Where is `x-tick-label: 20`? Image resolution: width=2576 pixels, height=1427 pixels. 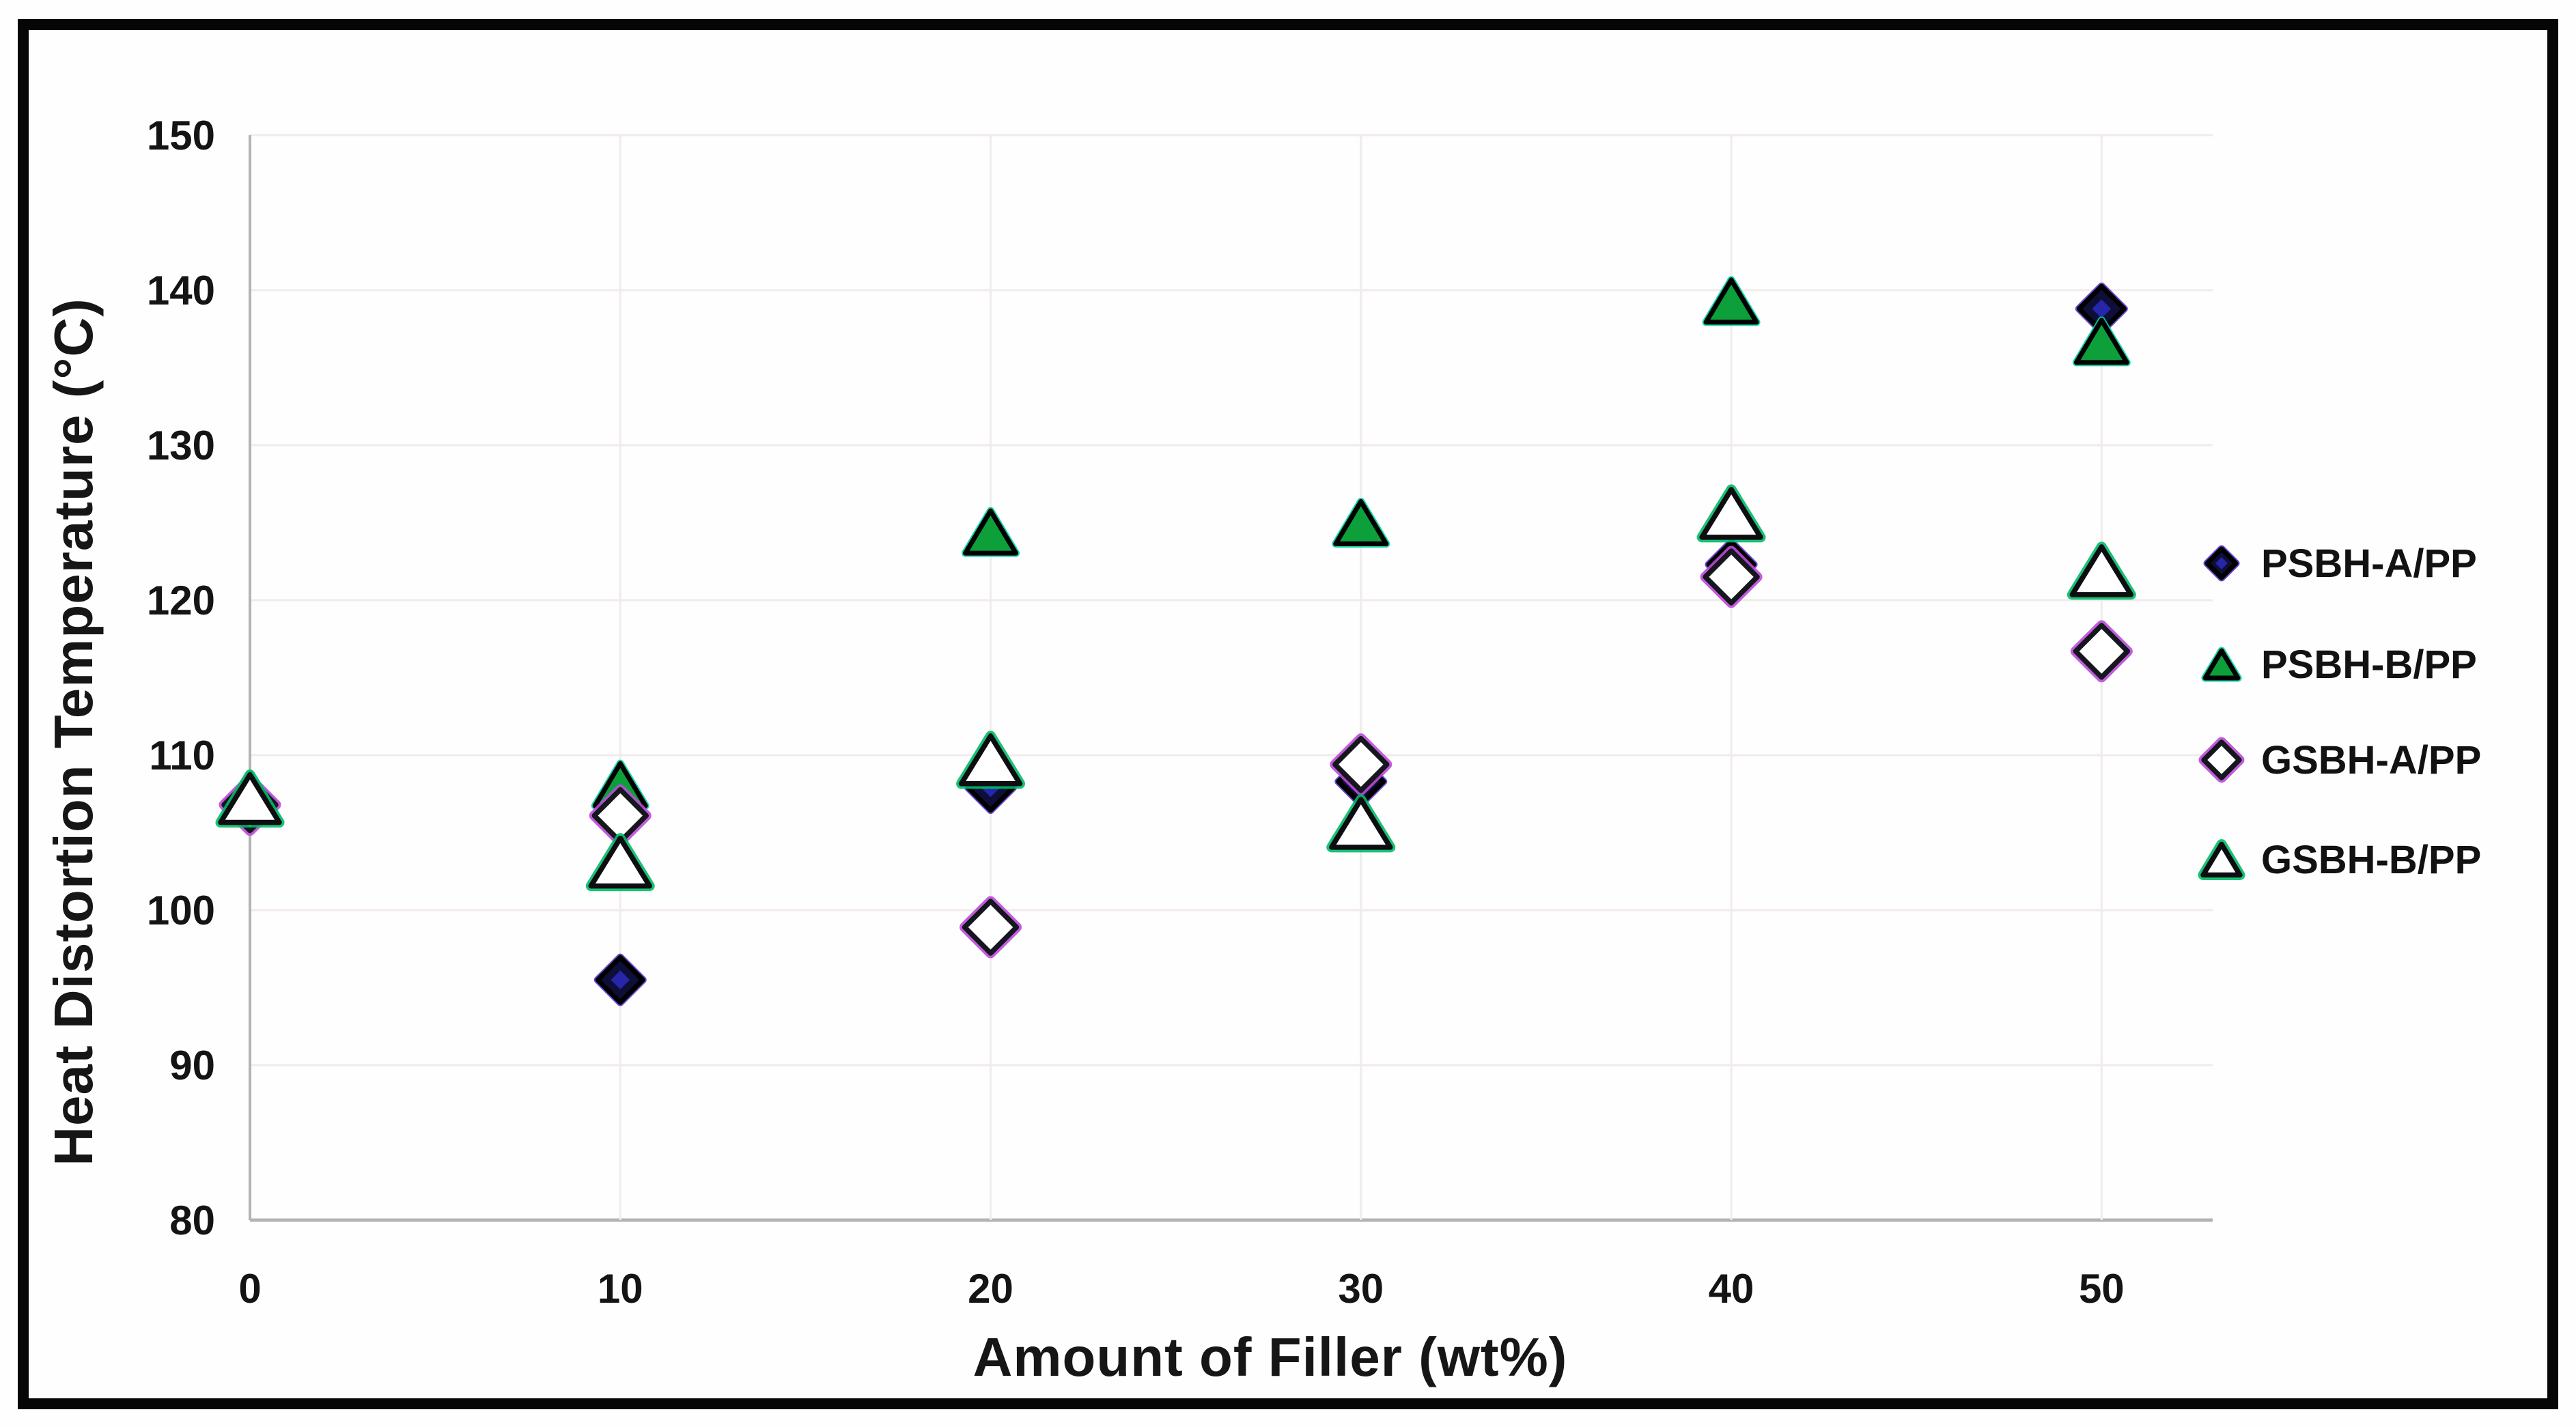
x-tick-label: 20 is located at coordinates (991, 1289).